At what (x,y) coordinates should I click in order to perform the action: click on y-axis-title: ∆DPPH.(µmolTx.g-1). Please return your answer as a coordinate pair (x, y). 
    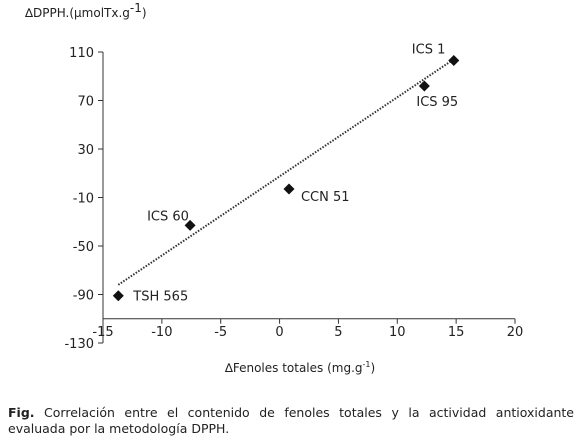
    Looking at the image, I should click on (85, 10).